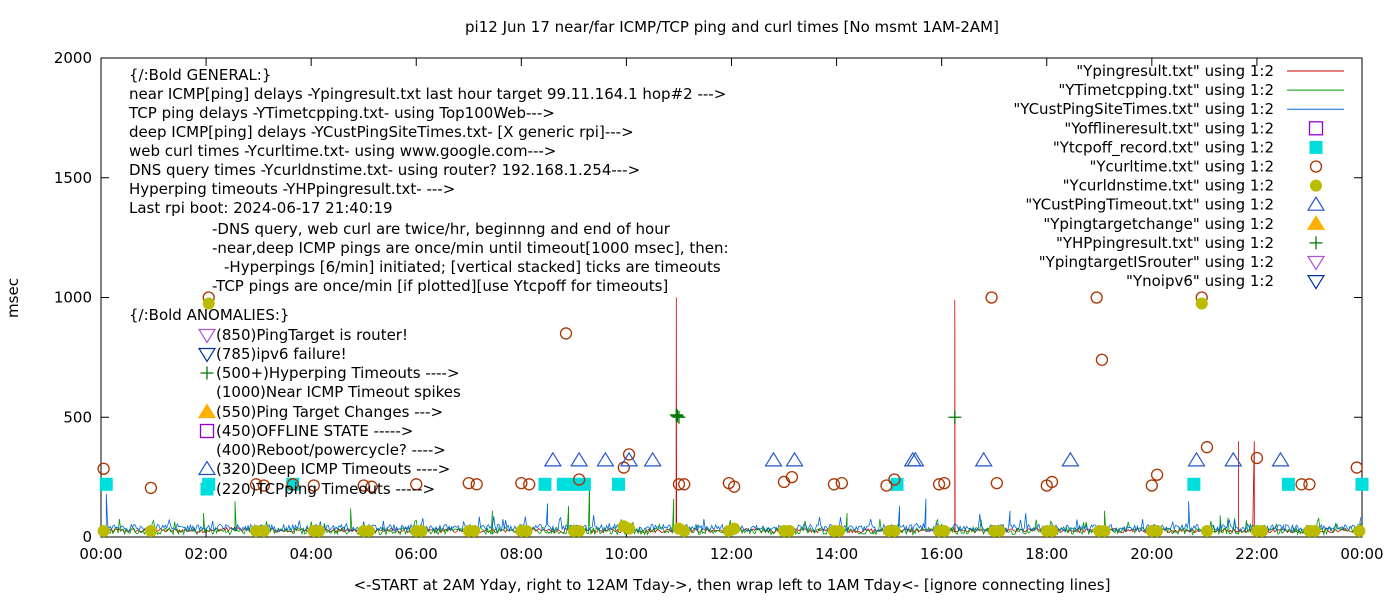 Image resolution: width=1400 pixels, height=600 pixels. I want to click on y-tick-label: 1500, so click(73, 178).